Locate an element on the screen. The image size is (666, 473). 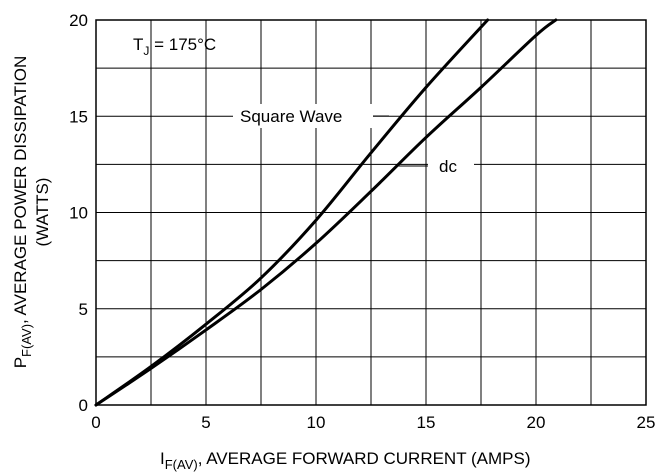
condition-label: TJ = 175°C is located at coordinates (174, 46).